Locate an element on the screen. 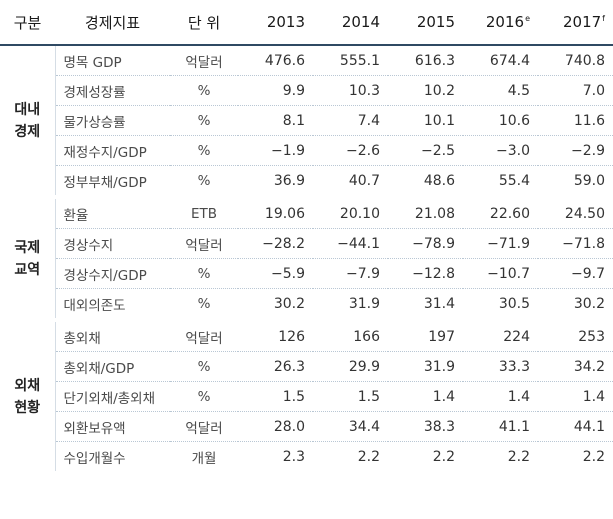 The width and height of the screenshot is (613, 519). header-year-2013: 2013 is located at coordinates (275, 23).